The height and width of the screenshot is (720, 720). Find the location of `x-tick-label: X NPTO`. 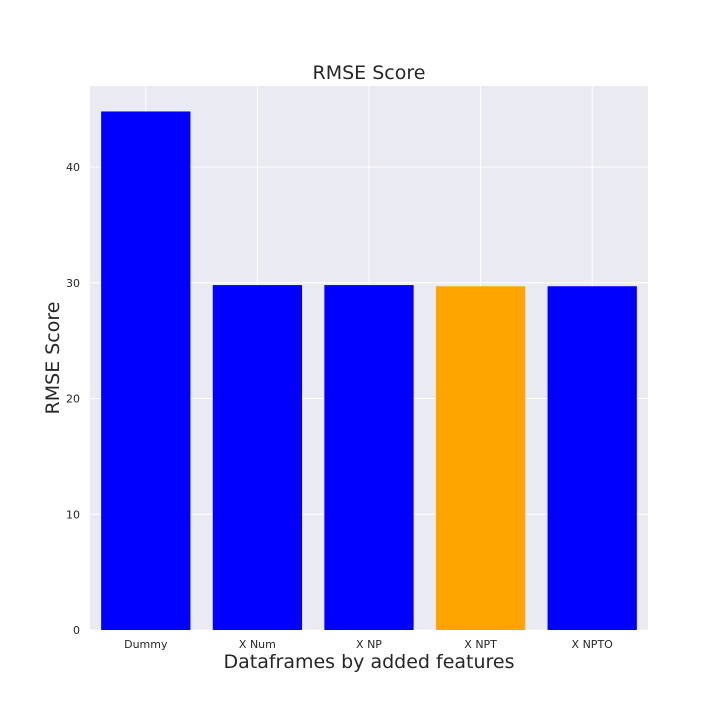

x-tick-label: X NPTO is located at coordinates (593, 644).